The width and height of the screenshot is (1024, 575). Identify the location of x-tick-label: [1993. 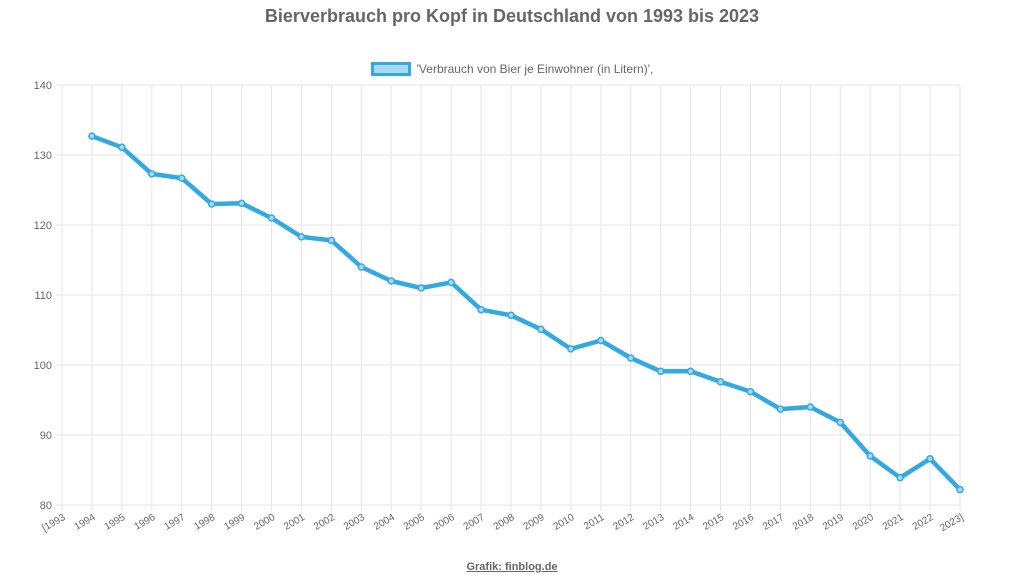
(54, 523).